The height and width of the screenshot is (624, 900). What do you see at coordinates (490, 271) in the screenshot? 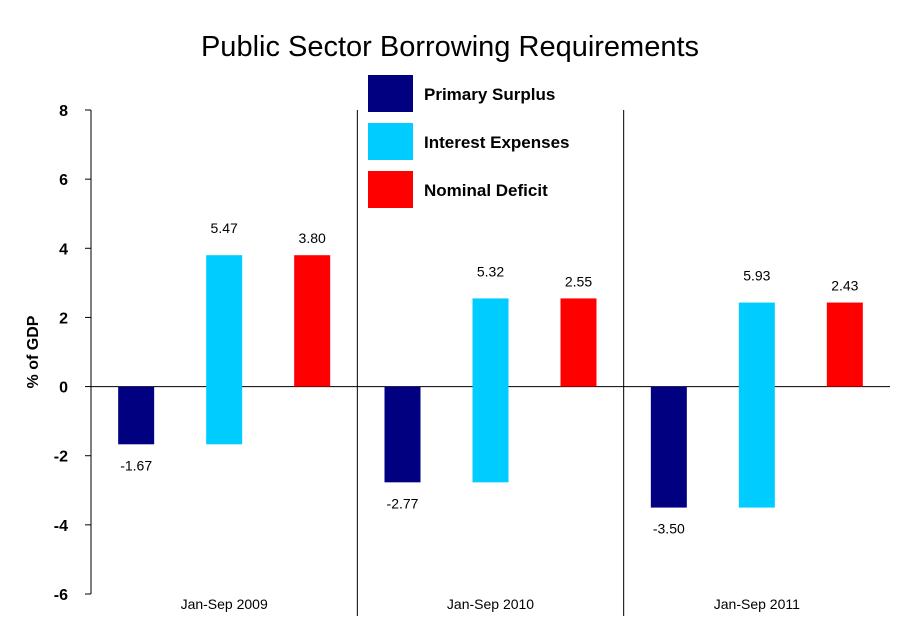
I see `data-label: 5.32` at bounding box center [490, 271].